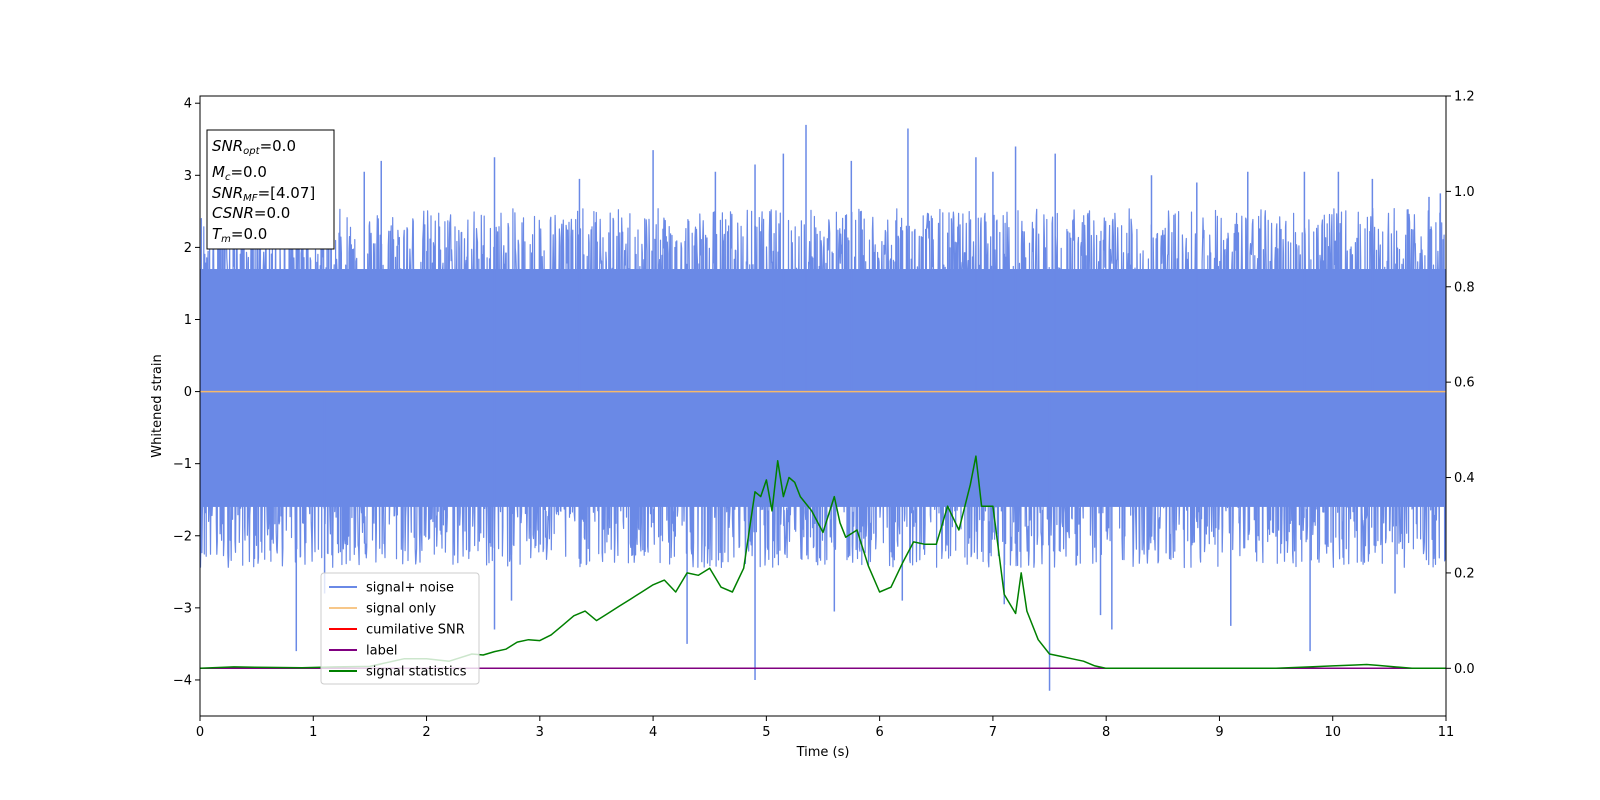 The width and height of the screenshot is (1600, 800). I want to click on legend-frame, so click(400, 628).